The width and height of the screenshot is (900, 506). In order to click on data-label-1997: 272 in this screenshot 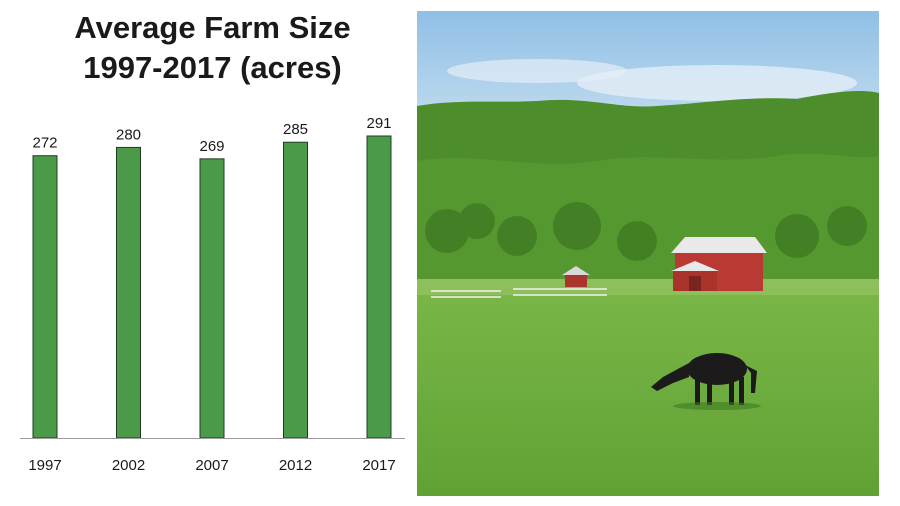, I will do `click(44, 143)`.